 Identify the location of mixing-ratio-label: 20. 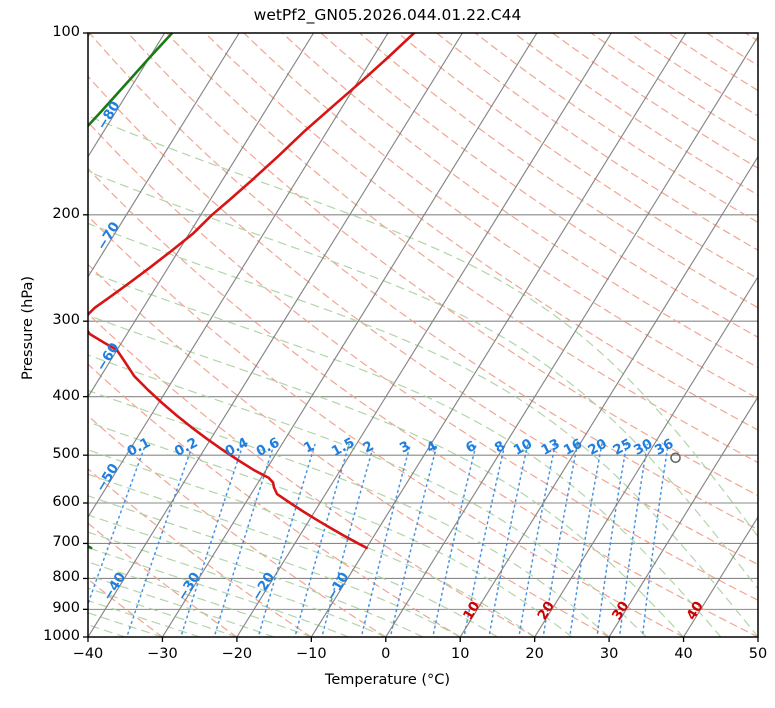
(597, 447).